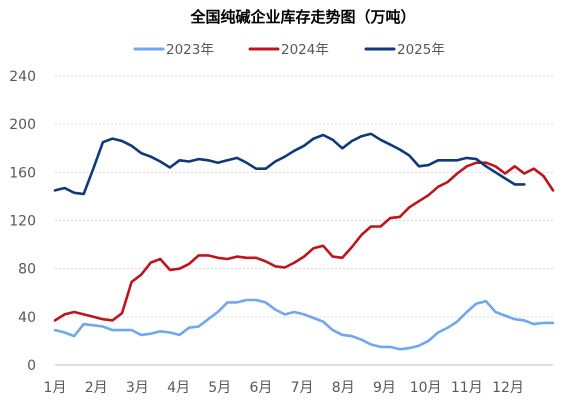 Image resolution: width=569 pixels, height=413 pixels. What do you see at coordinates (178, 388) in the screenshot?
I see `x-tick-label: 4月` at bounding box center [178, 388].